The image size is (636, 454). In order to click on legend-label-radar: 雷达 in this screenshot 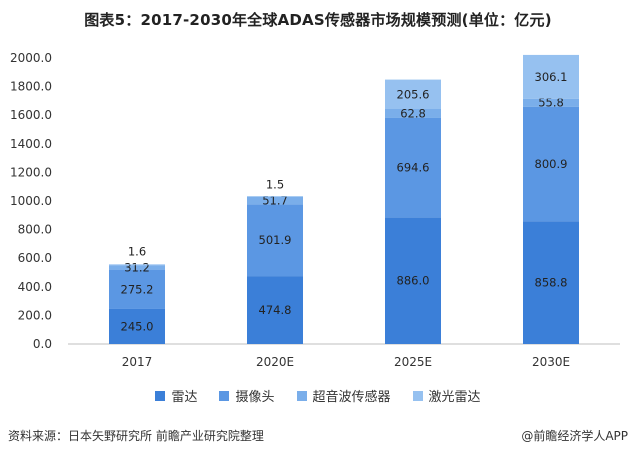, I will do `click(184, 397)`.